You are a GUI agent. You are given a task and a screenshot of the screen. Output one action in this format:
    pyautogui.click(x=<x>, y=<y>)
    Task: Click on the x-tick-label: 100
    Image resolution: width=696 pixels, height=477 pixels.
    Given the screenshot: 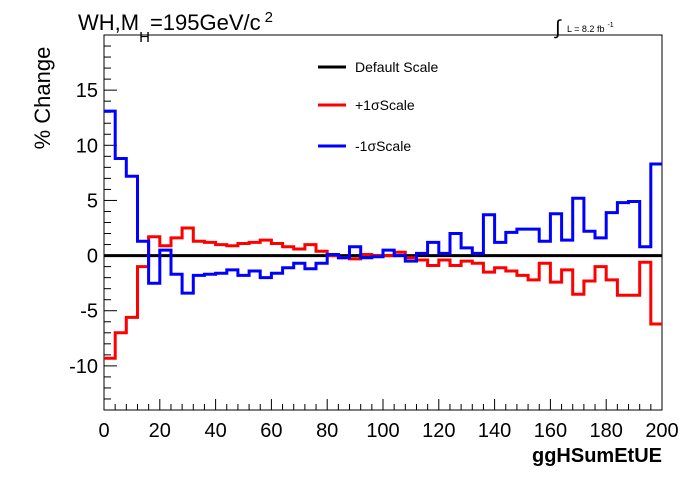 What is the action you would take?
    pyautogui.click(x=382, y=431)
    